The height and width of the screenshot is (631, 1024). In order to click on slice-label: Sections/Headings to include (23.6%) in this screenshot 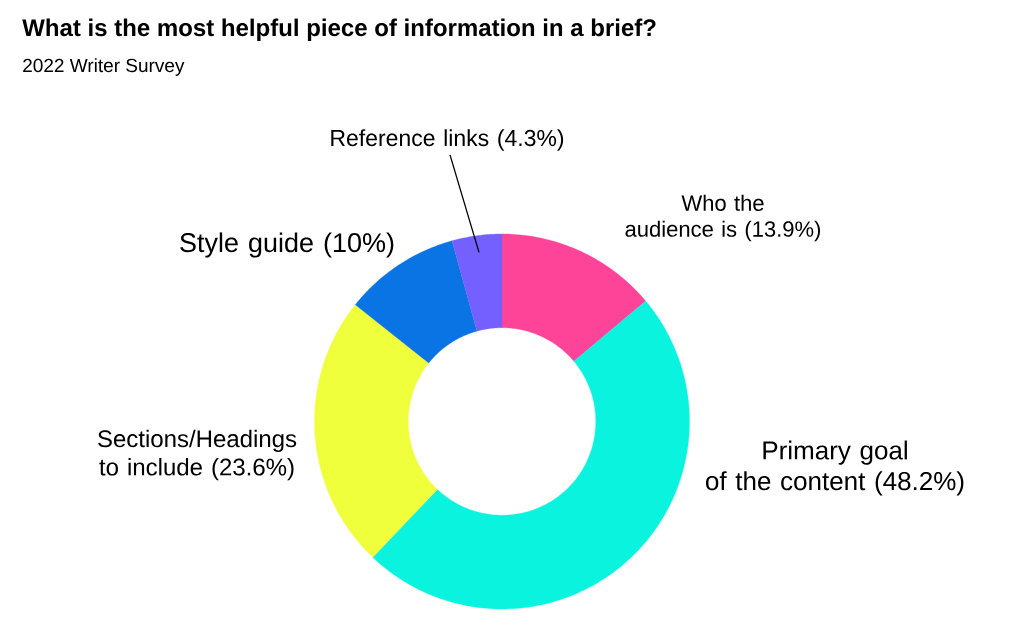, I will do `click(197, 455)`.